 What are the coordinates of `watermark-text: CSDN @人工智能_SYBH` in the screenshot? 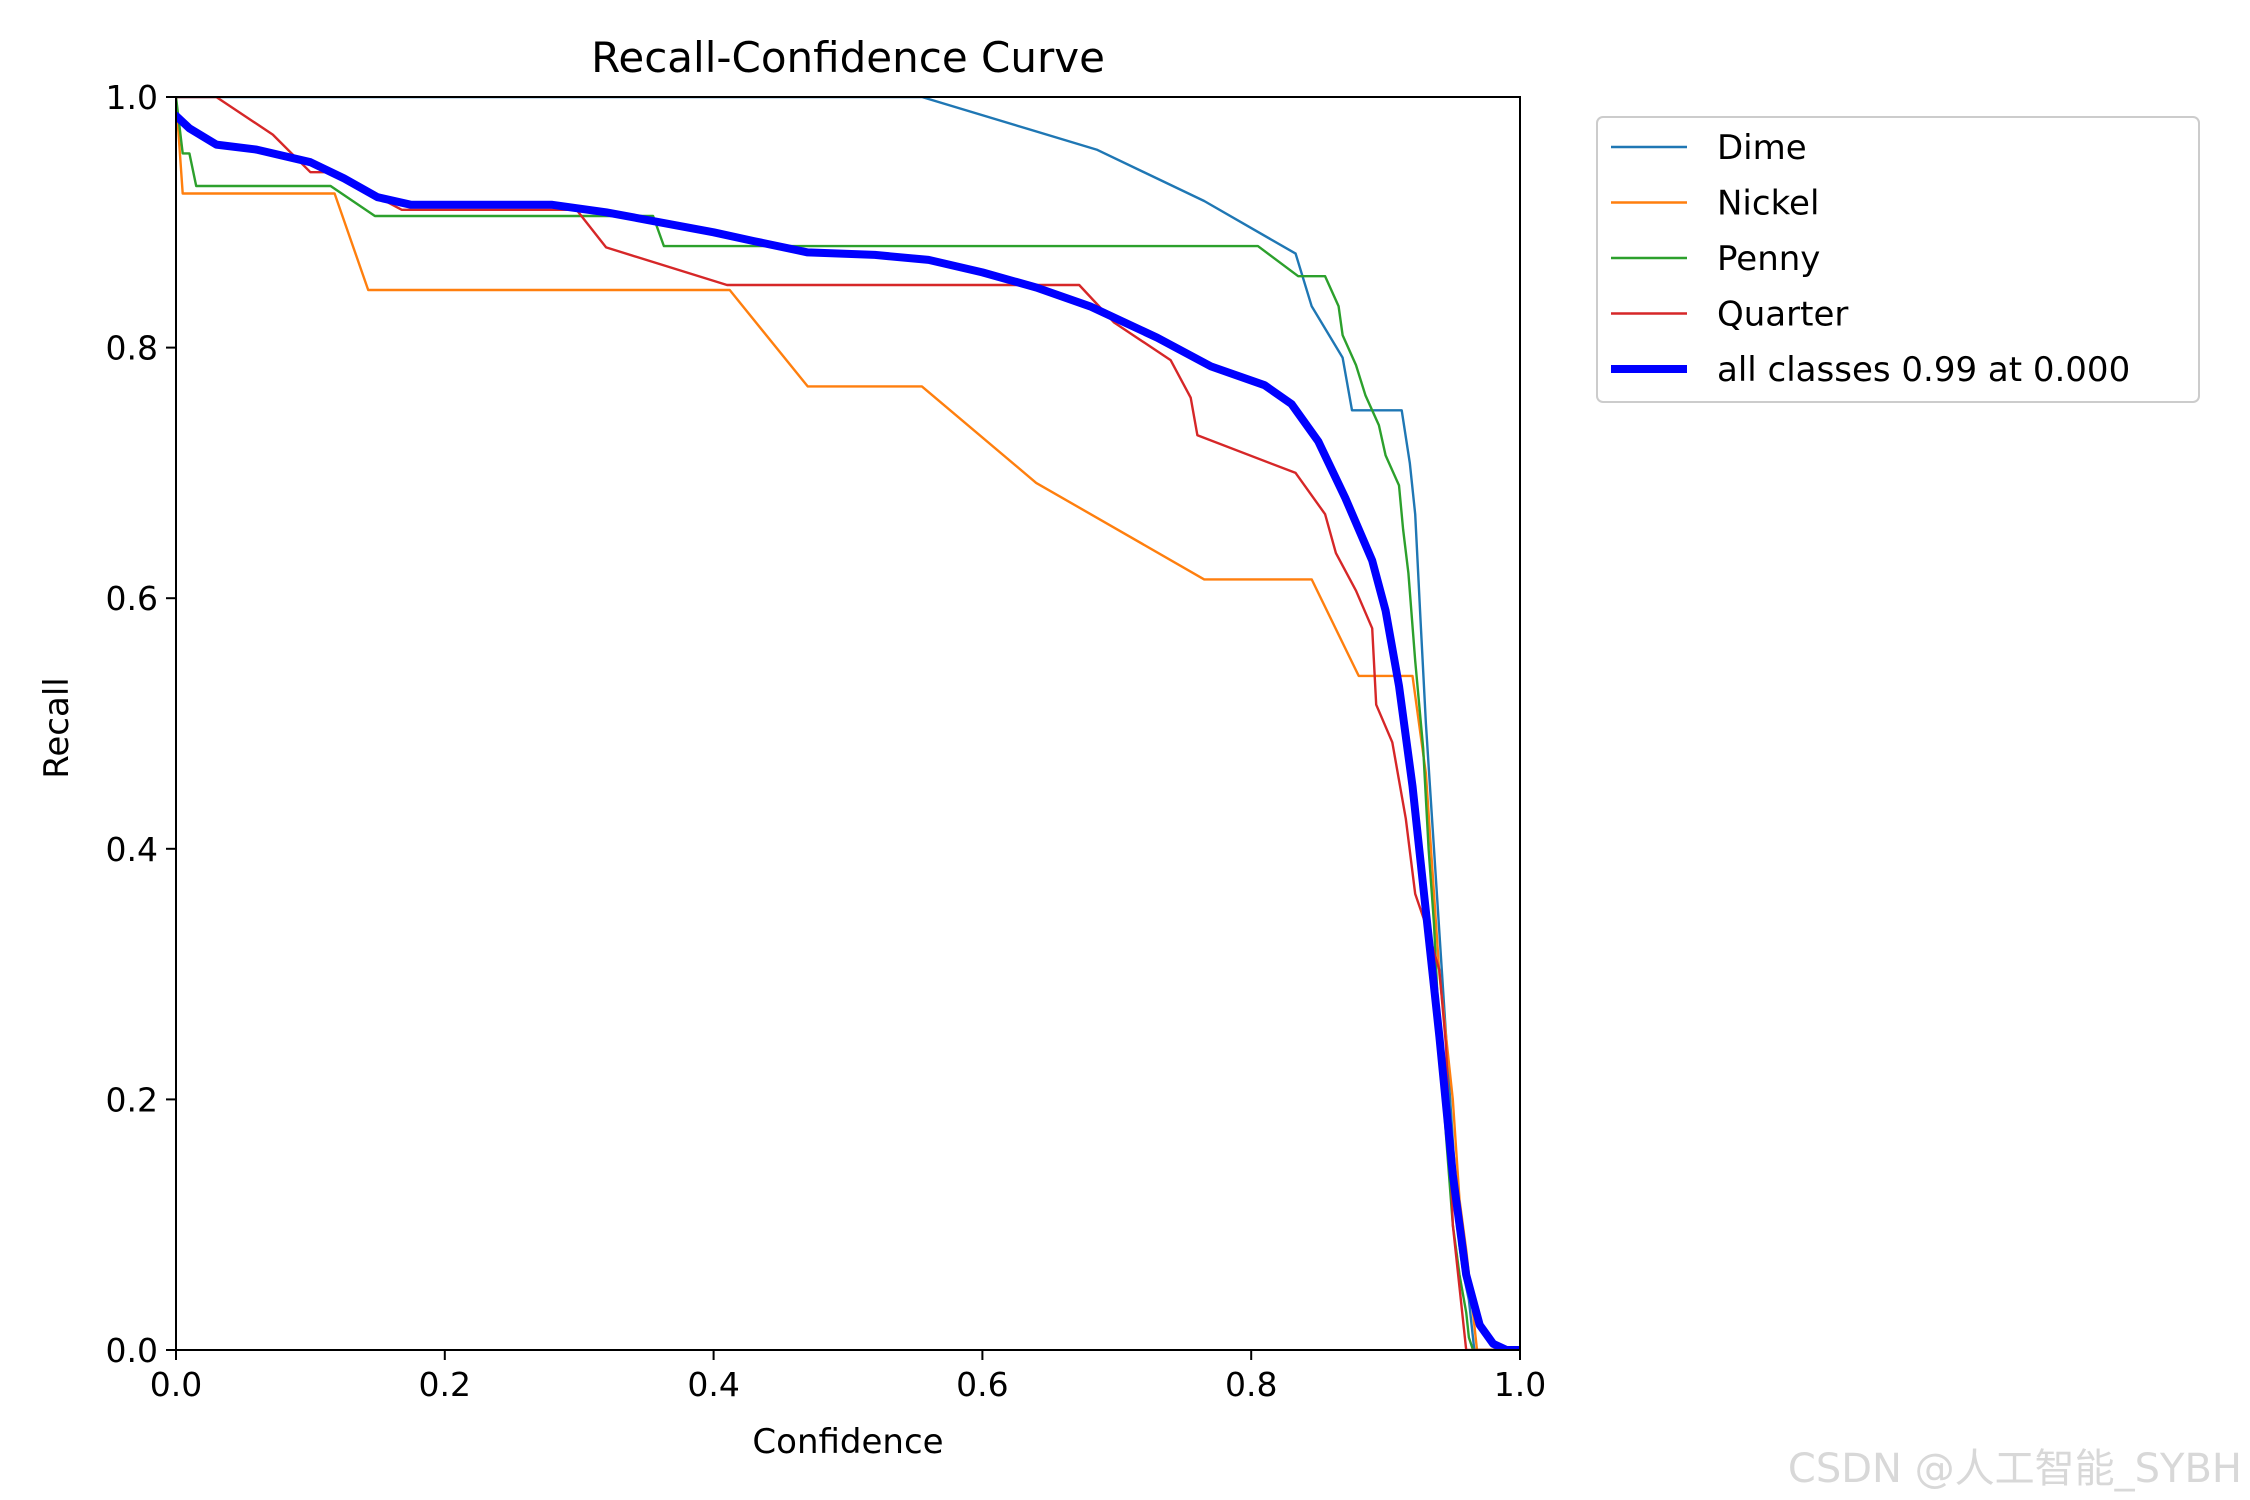 It's located at (2014, 1469).